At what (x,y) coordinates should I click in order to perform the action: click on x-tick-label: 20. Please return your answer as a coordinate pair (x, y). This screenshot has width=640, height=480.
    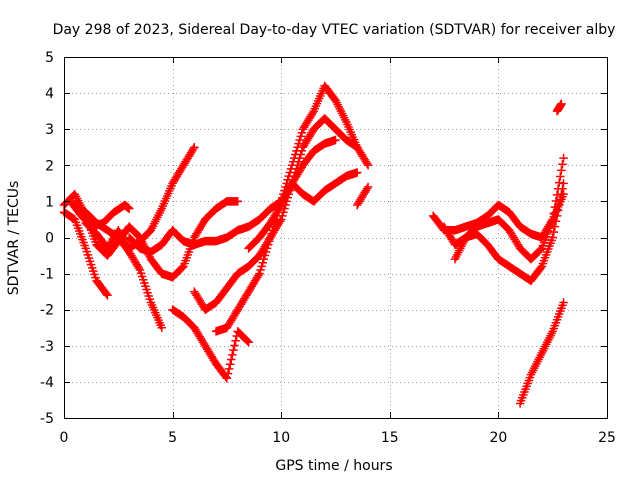
    Looking at the image, I should click on (498, 438).